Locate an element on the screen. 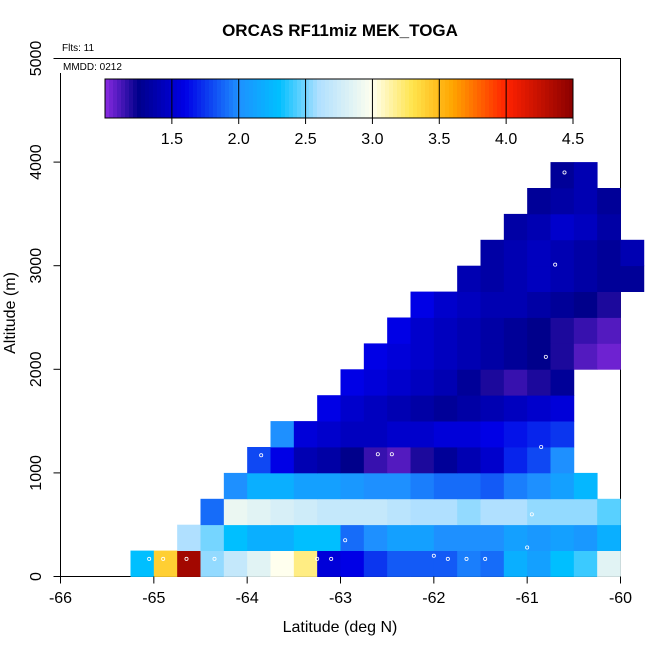 Image resolution: width=650 pixels, height=650 pixels. colorbar-tick-label: 3.5 is located at coordinates (439, 139).